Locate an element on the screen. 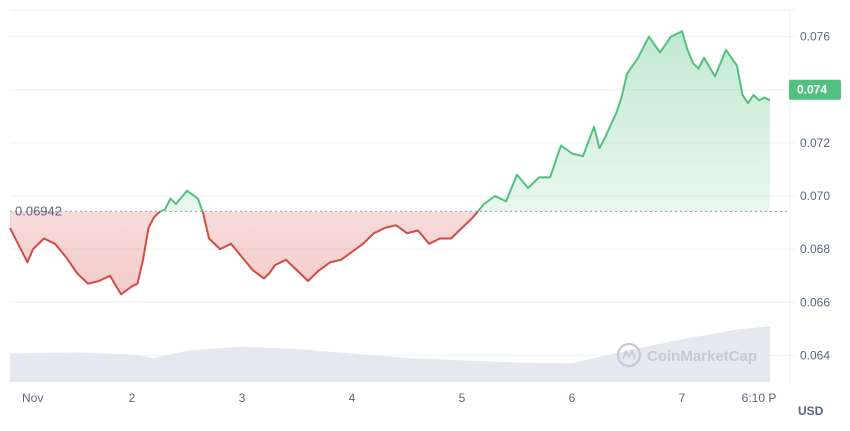 The image size is (850, 431). last-price-badge-bg is located at coordinates (815, 89).